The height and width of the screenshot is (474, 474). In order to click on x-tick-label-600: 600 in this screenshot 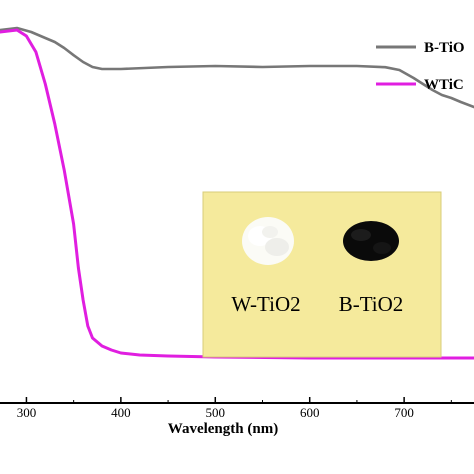, I will do `click(310, 412)`.